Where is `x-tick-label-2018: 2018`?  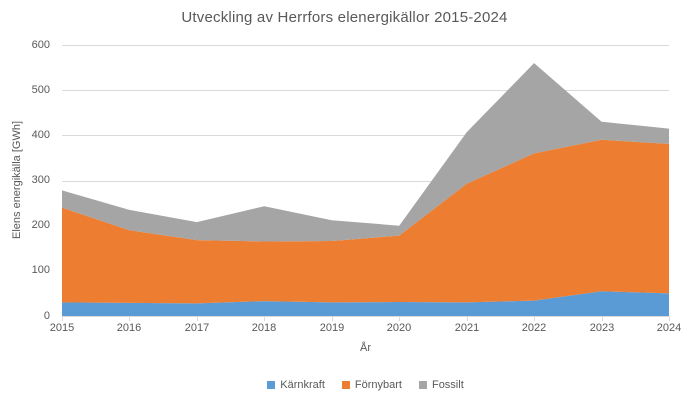
x-tick-label-2018: 2018 is located at coordinates (264, 328).